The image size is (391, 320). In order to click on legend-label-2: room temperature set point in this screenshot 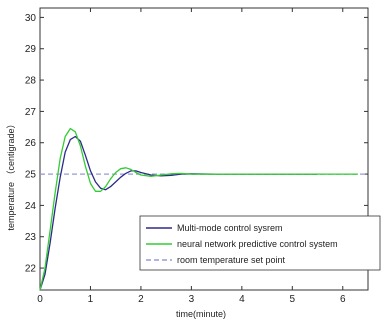, I will do `click(231, 260)`.